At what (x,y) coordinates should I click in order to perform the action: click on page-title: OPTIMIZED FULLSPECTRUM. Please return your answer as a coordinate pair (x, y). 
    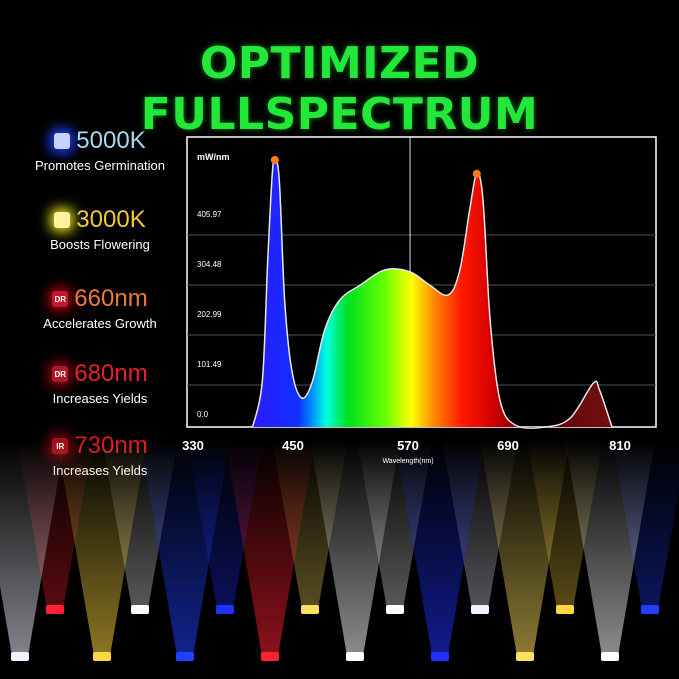
    Looking at the image, I should click on (339, 89).